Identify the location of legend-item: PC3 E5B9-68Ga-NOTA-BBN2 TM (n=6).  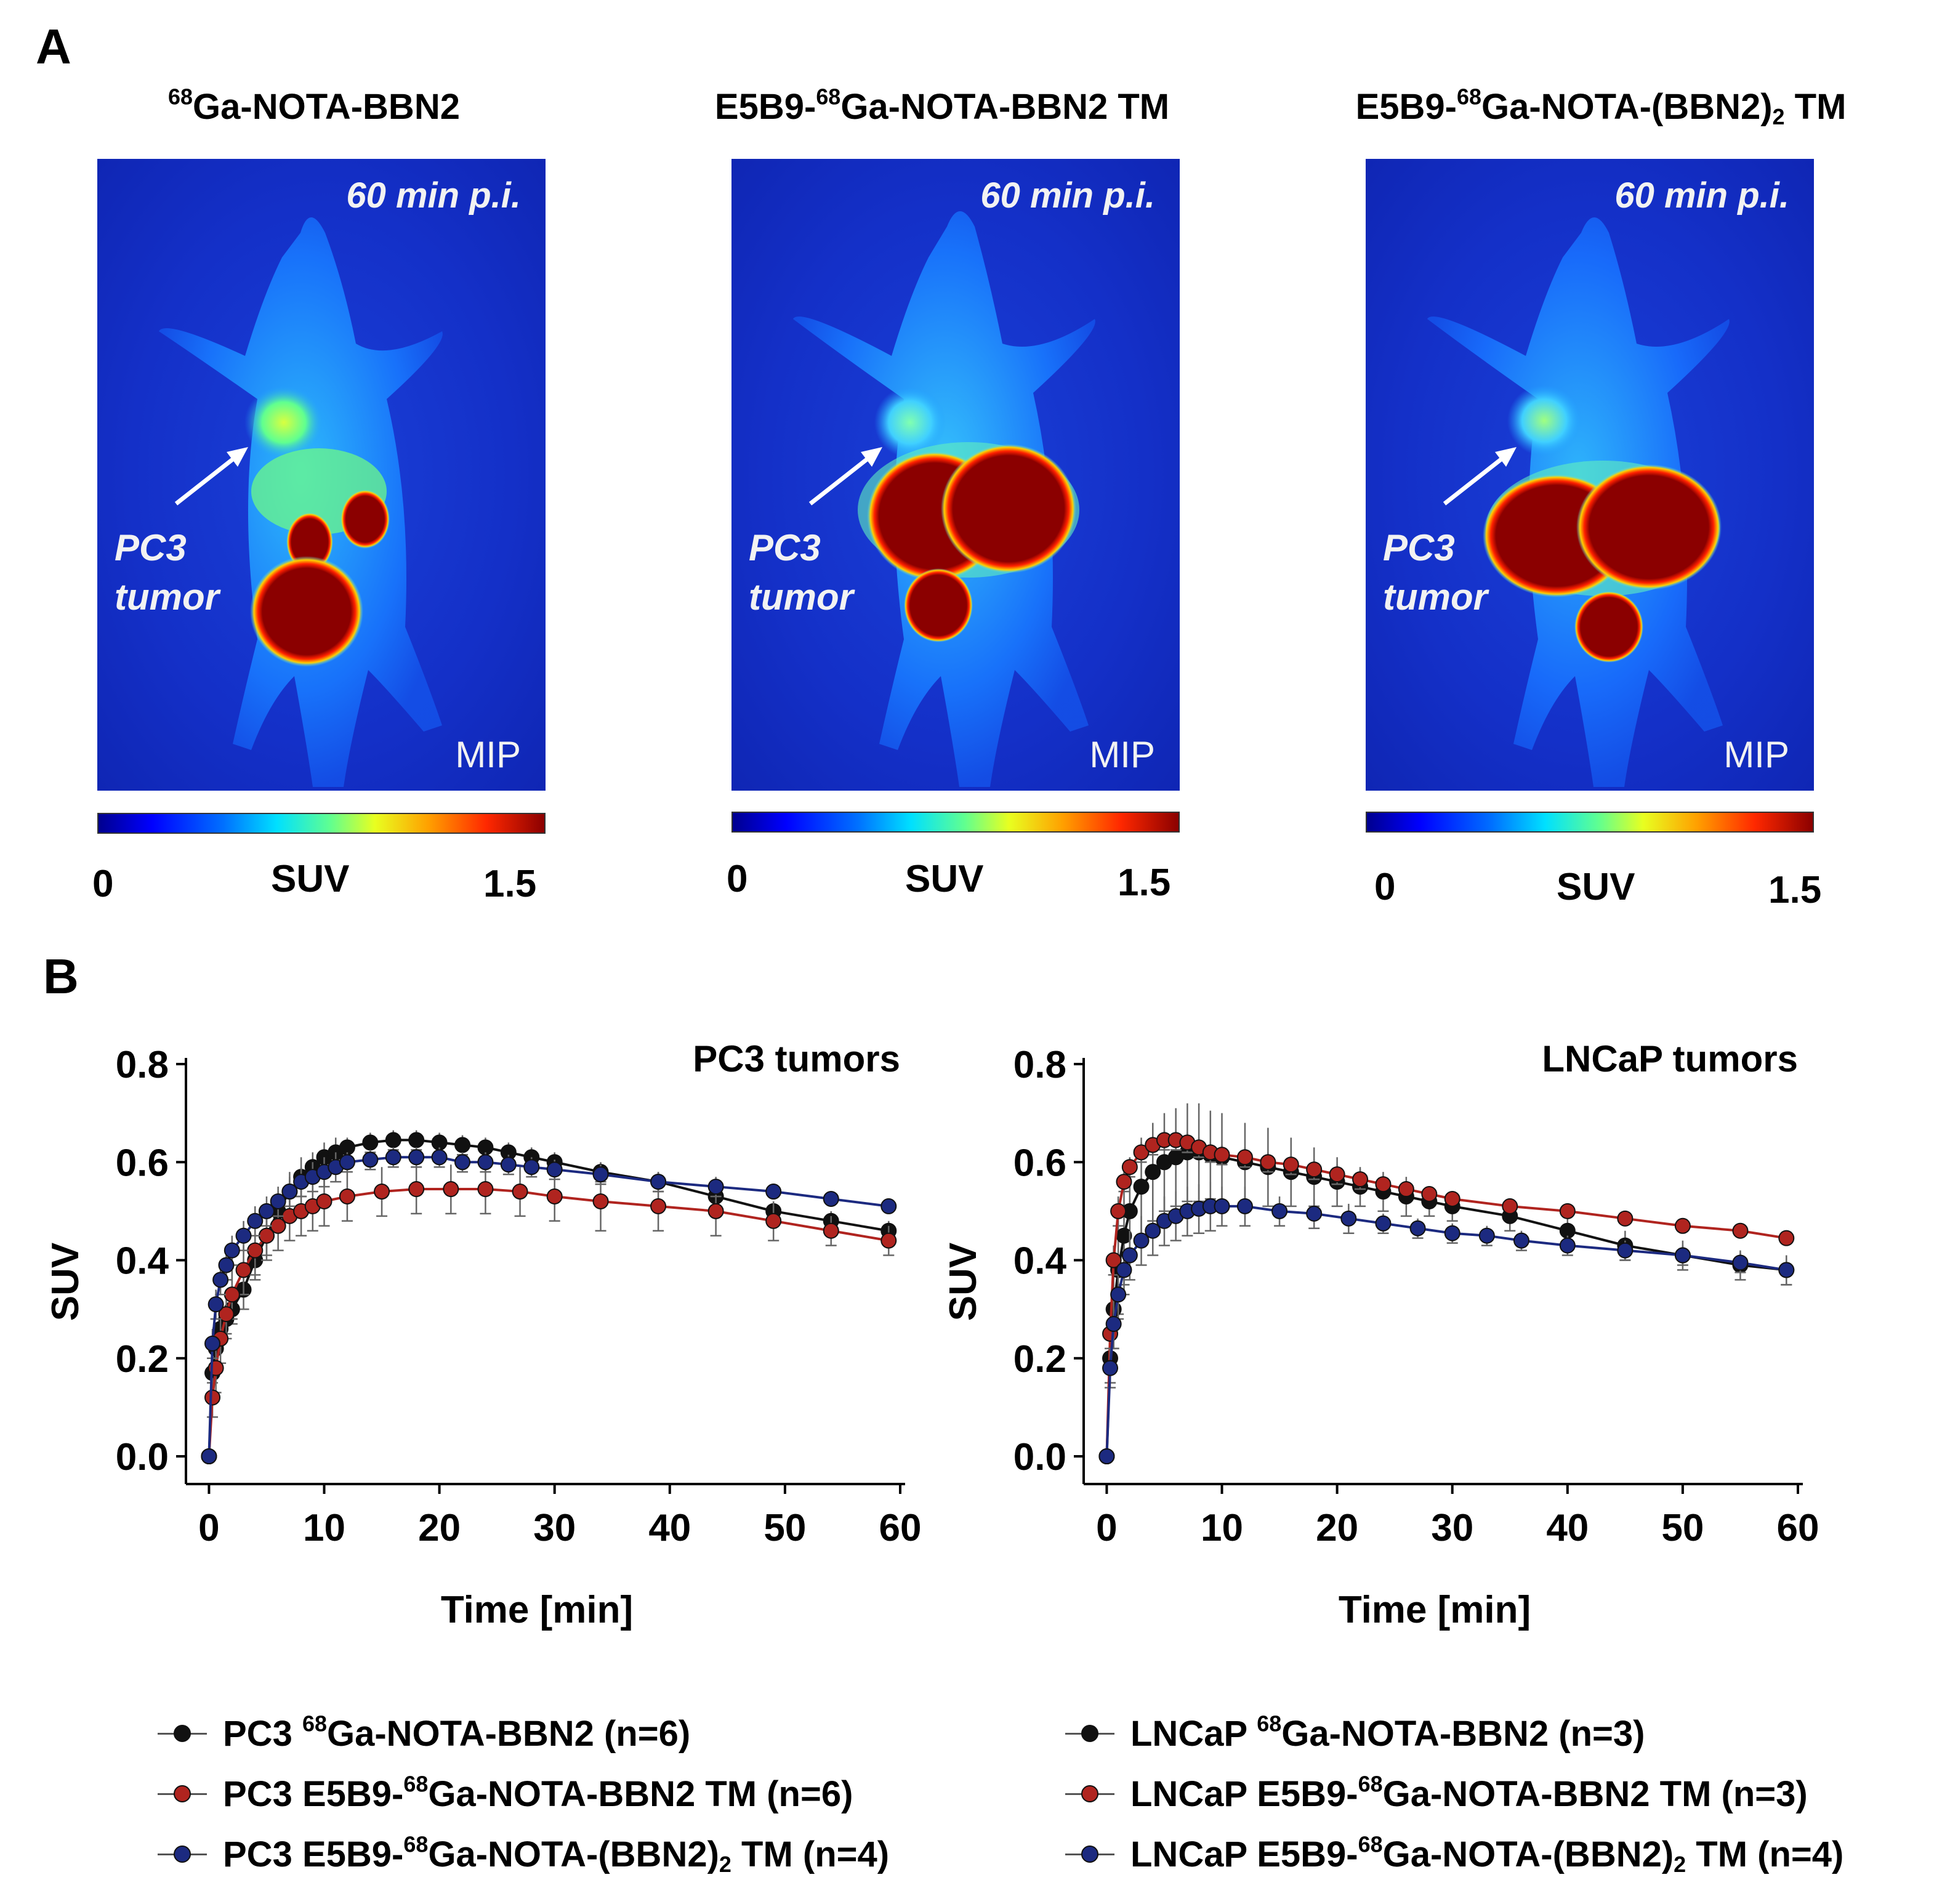
(506, 1793).